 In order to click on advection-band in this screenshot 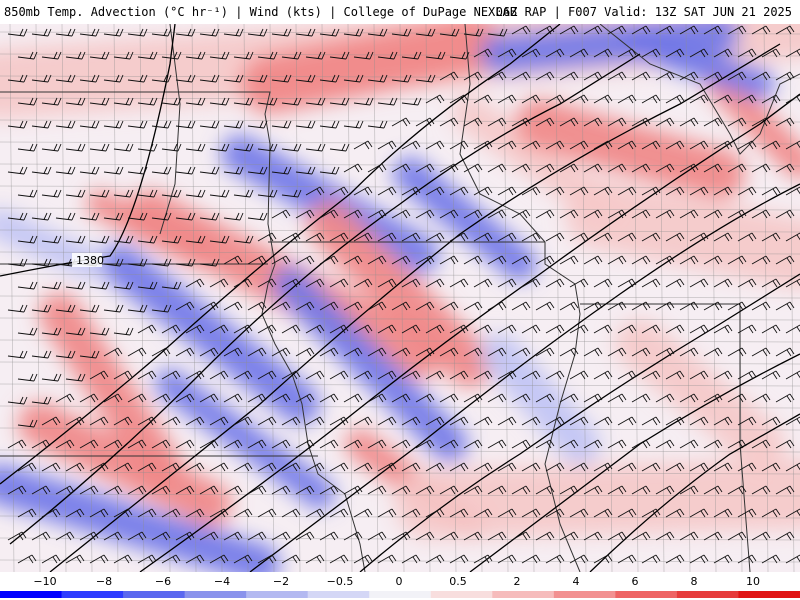, I will do `click(465, 219)`.